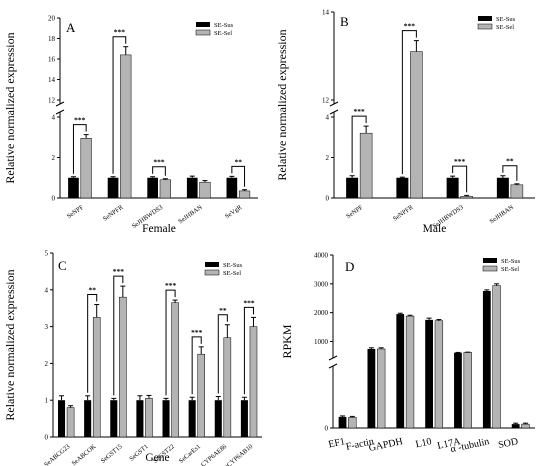 Image resolution: width=550 pixels, height=466 pixels. I want to click on y-tick-label: 4000, so click(321, 256).